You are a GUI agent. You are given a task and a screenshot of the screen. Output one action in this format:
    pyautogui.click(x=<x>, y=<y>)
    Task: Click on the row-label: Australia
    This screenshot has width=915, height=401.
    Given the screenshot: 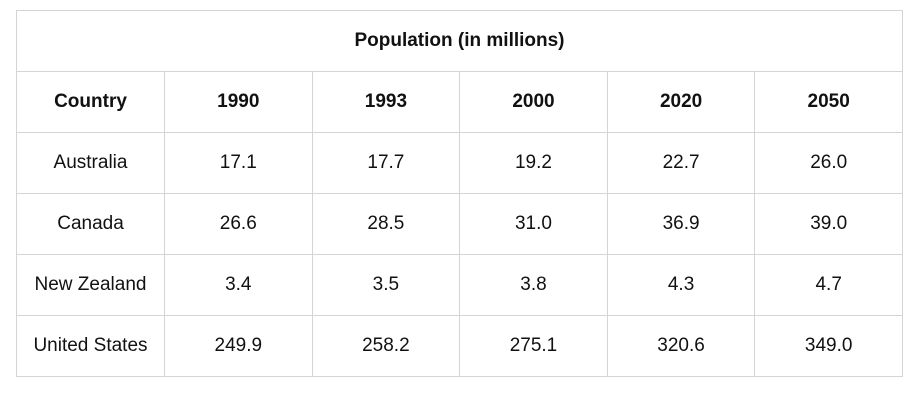 What is the action you would take?
    pyautogui.click(x=90, y=163)
    